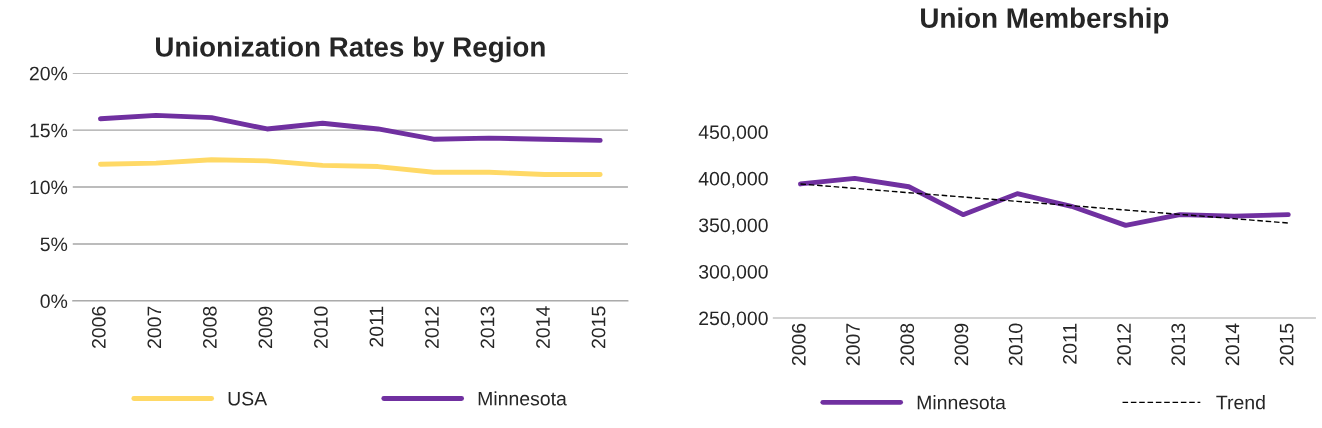  Describe the element at coordinates (248, 398) in the screenshot. I see `legend-label: USA` at that location.